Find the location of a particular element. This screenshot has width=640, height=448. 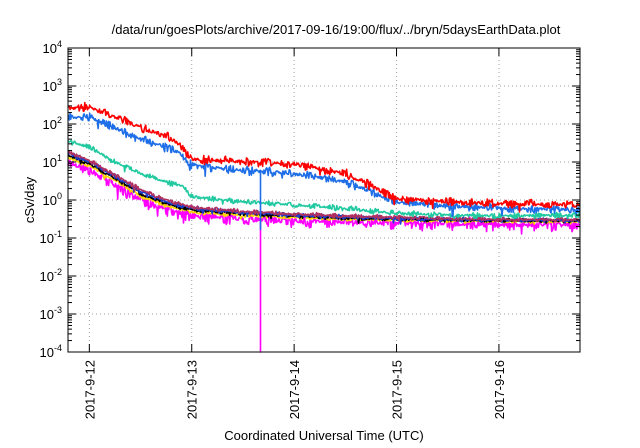

y-tick-labels: 10⁻⁴ 10⁻³ 10⁻² 10⁻¹ 10⁰ 10¹ 10² 10³ 10⁴ is located at coordinates (51, 199).